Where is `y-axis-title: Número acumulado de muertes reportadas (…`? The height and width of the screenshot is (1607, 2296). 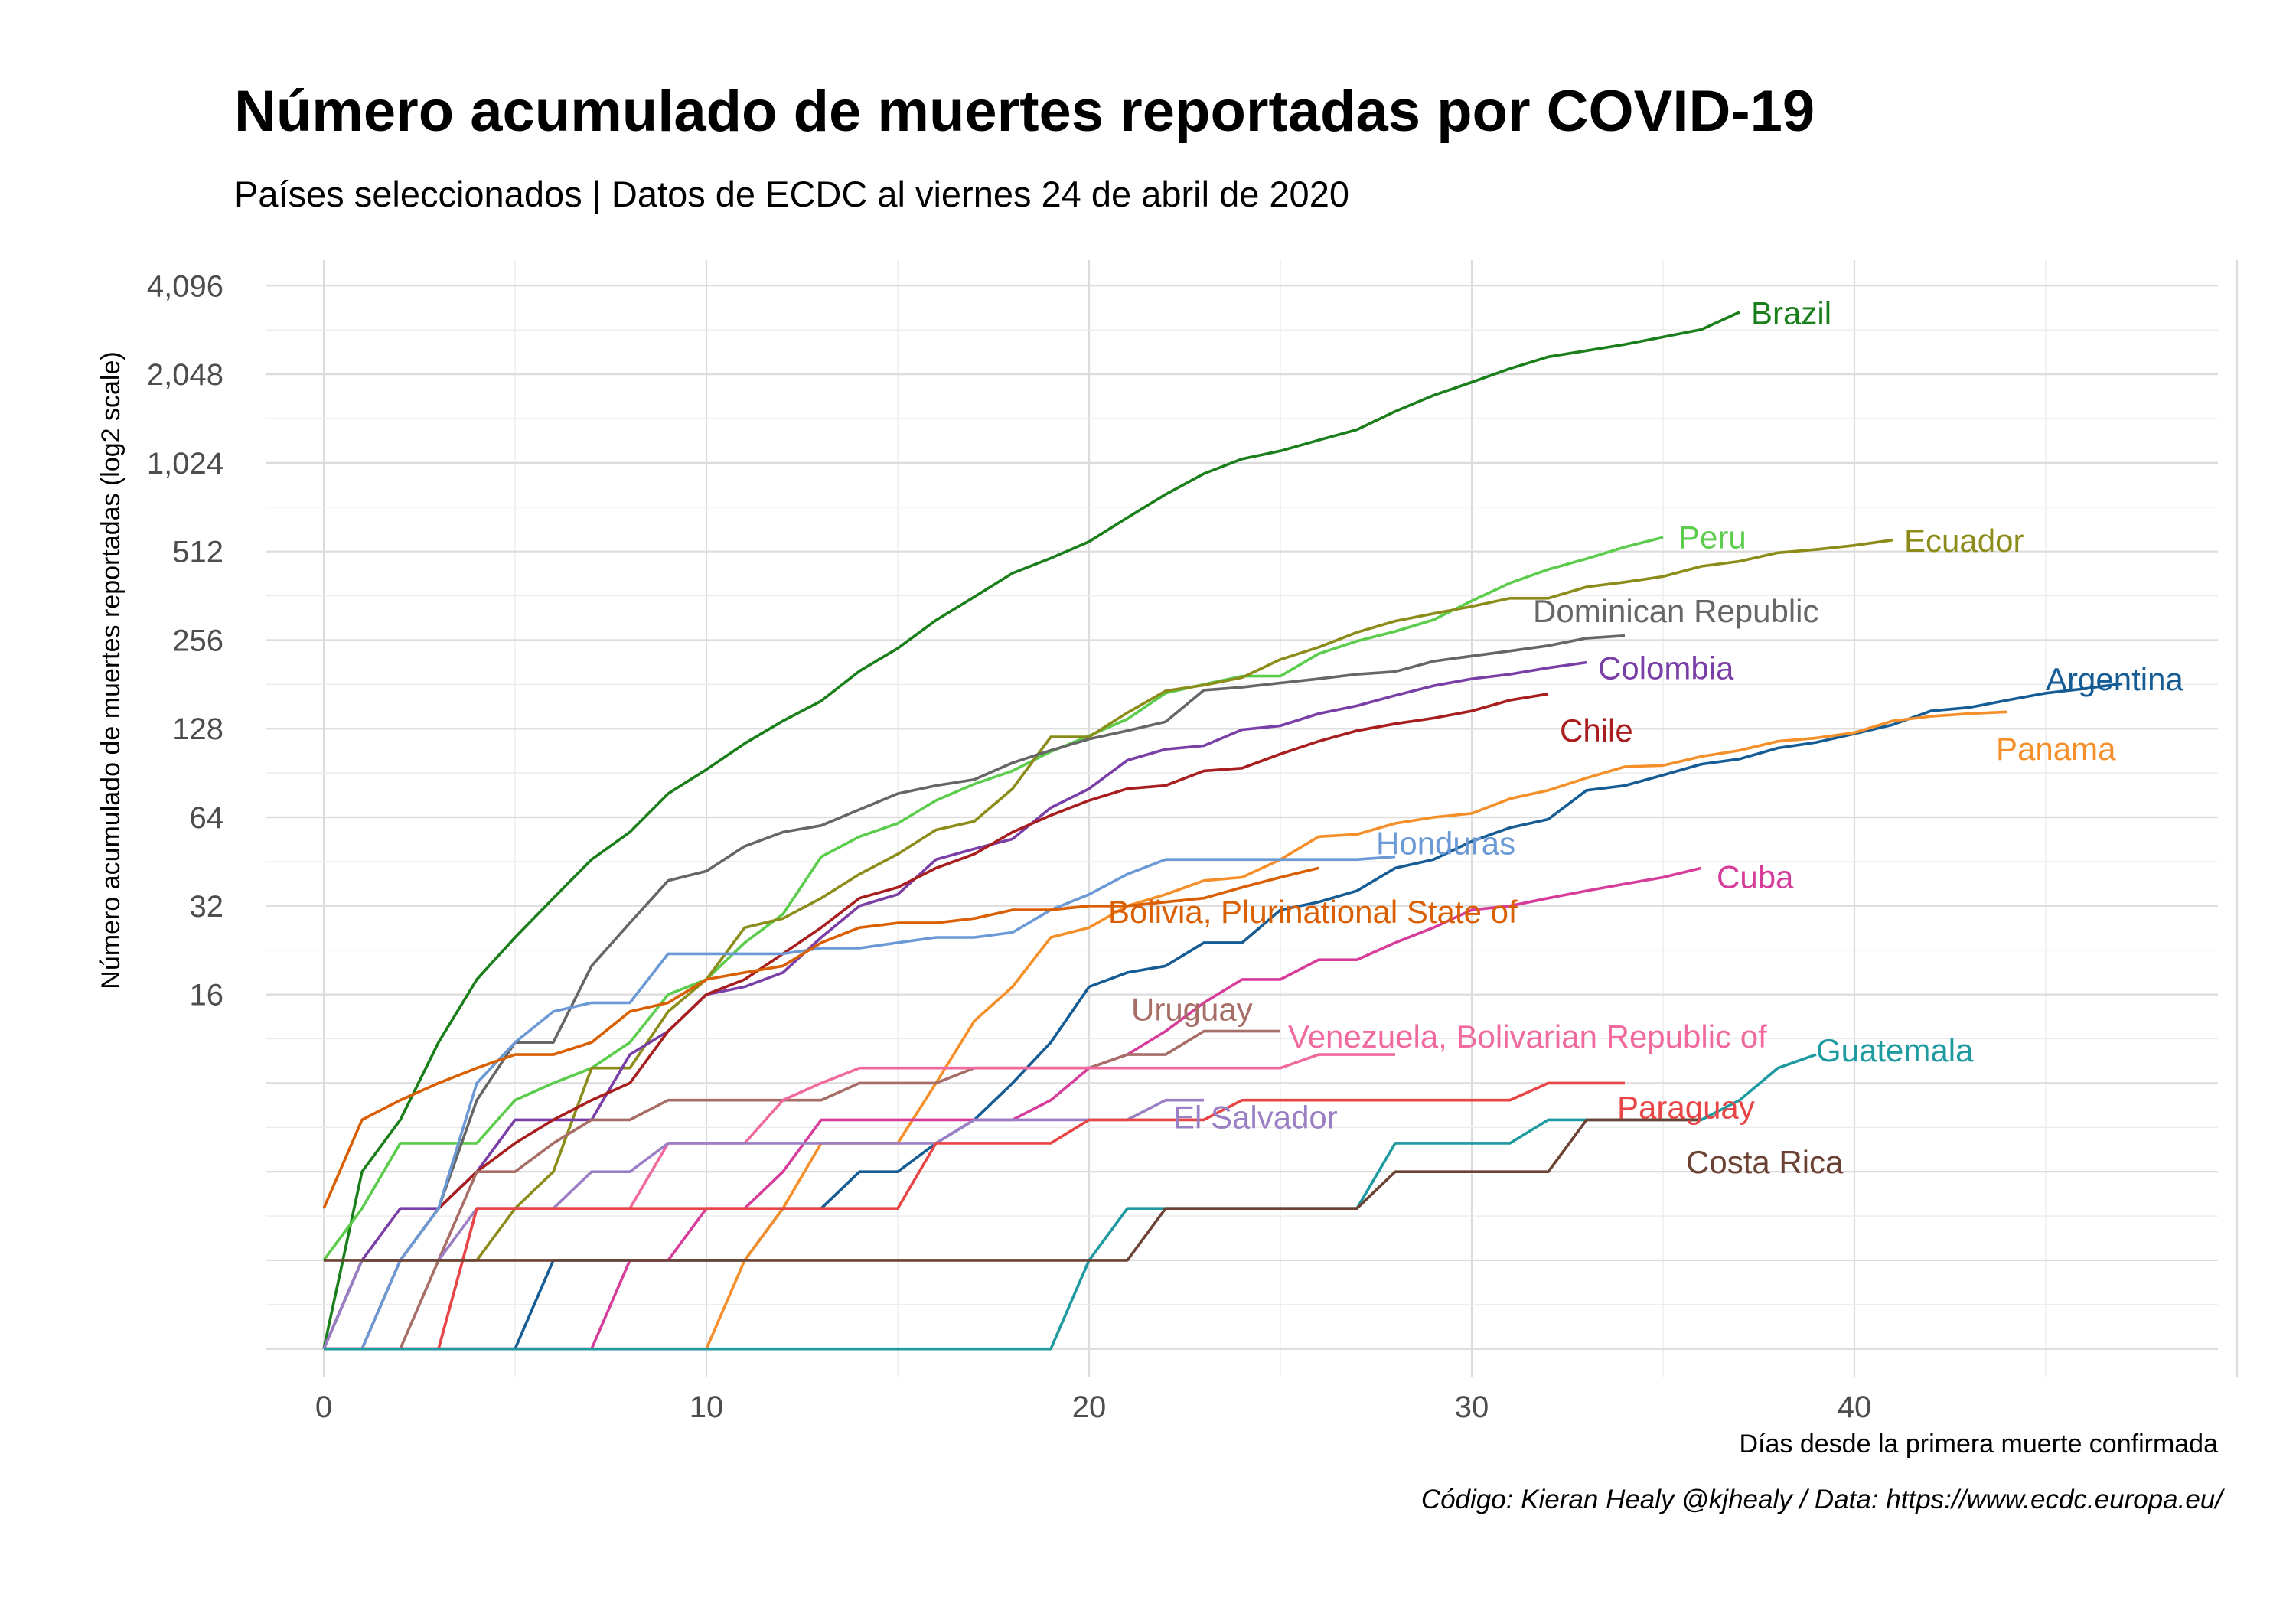
y-axis-title: Número acumulado de muertes reportadas (… is located at coordinates (111, 670).